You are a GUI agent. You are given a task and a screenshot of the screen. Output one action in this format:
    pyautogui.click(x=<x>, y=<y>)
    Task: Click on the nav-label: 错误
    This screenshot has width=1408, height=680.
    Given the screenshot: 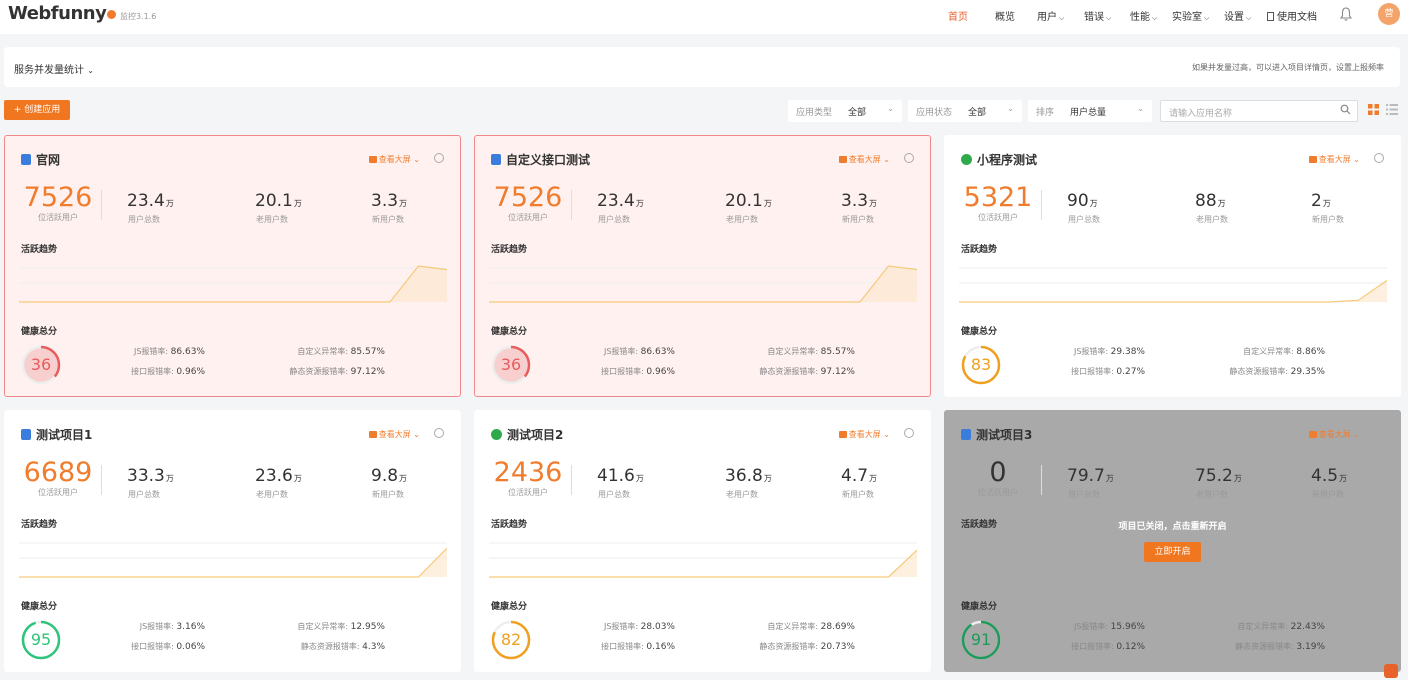 What is the action you would take?
    pyautogui.click(x=1094, y=17)
    